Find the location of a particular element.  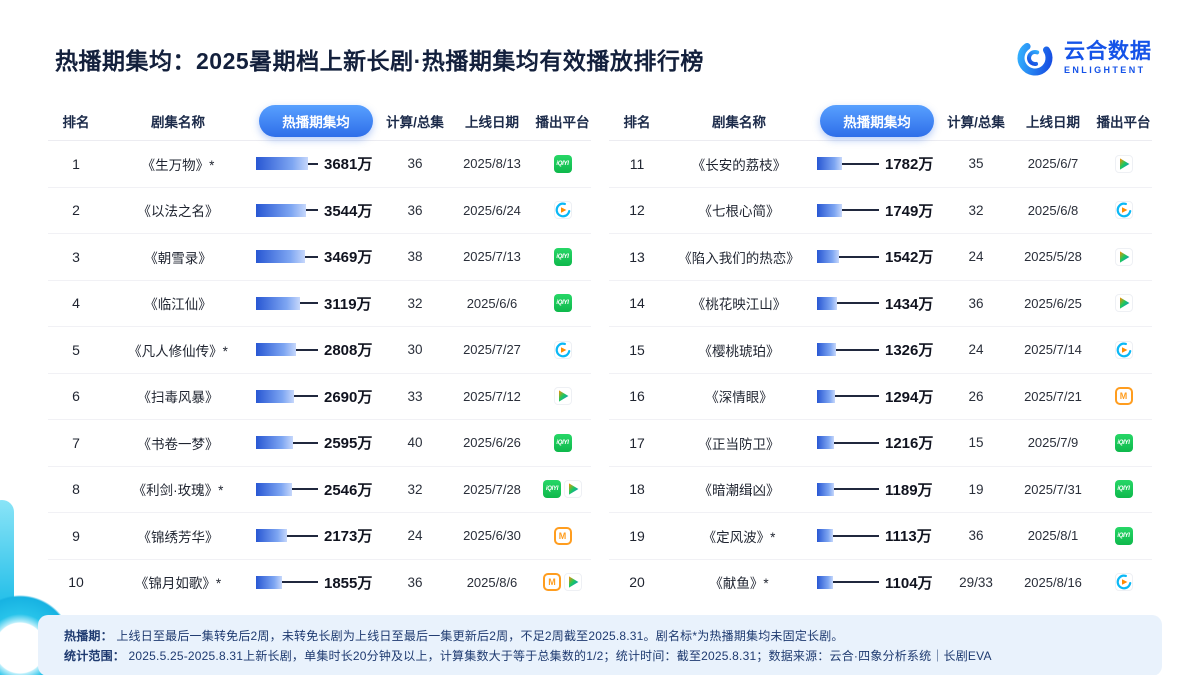

drama-name: 《书卷一梦》 is located at coordinates (178, 444).